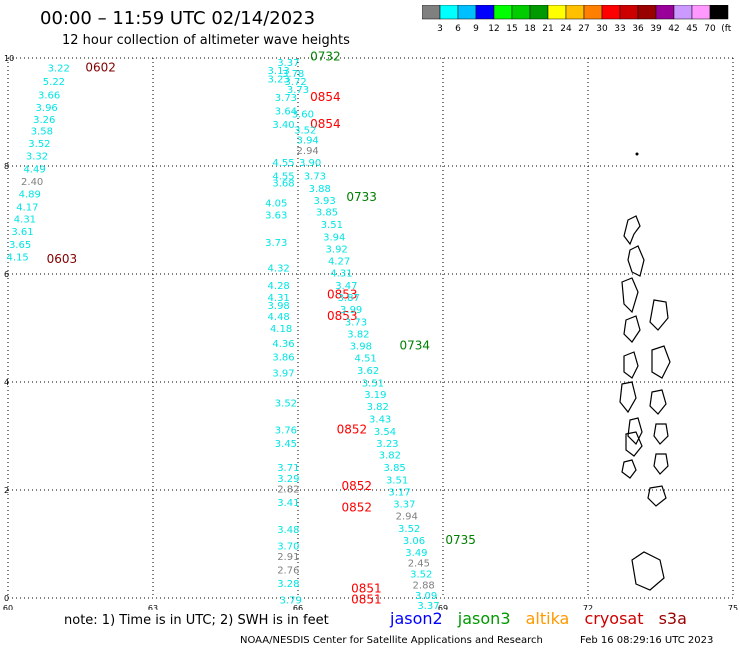  I want to click on wave-height-value: 4.89, so click(30, 194).